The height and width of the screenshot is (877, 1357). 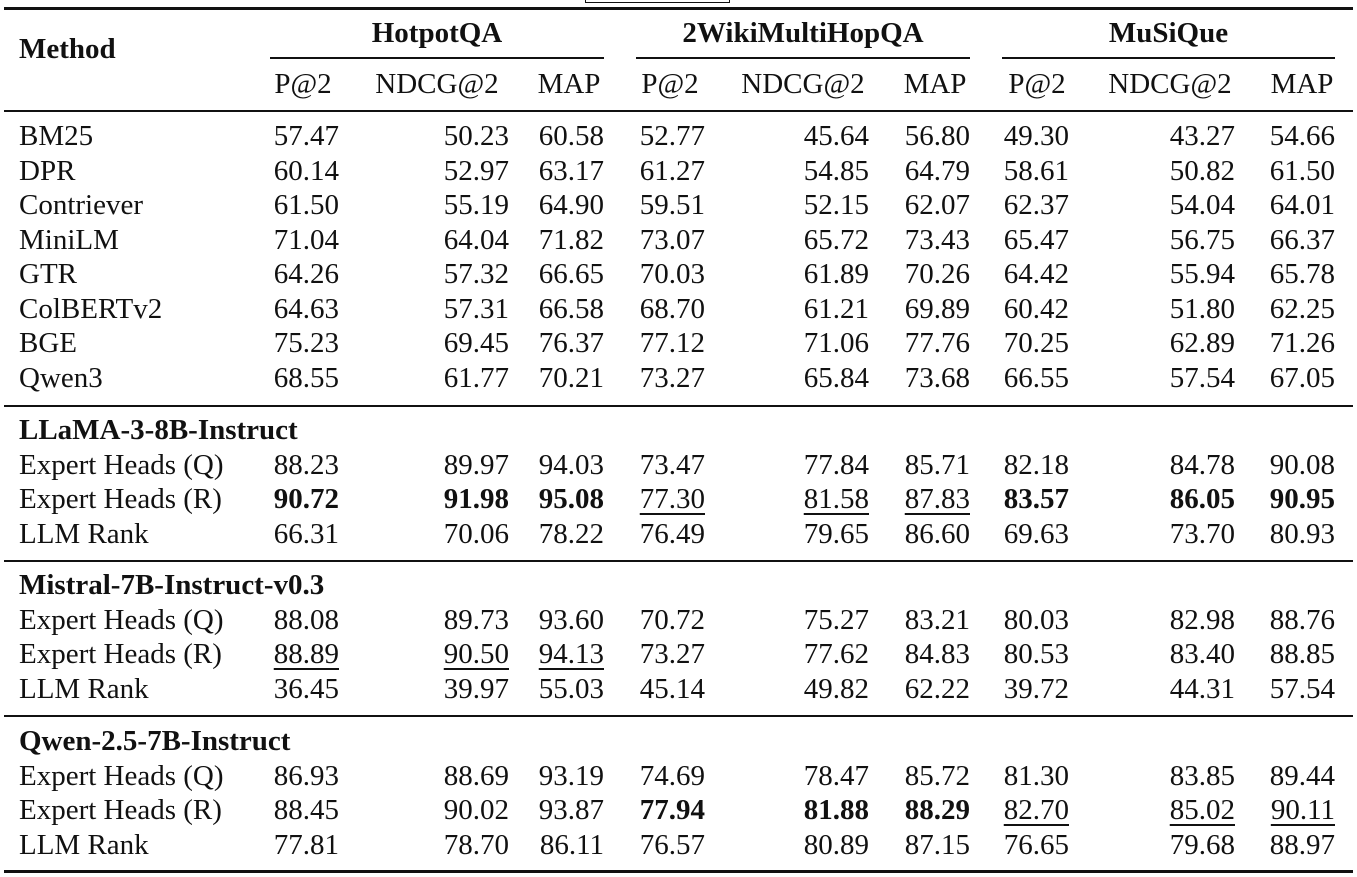 I want to click on metric-value: 80.93, so click(x=1302, y=533).